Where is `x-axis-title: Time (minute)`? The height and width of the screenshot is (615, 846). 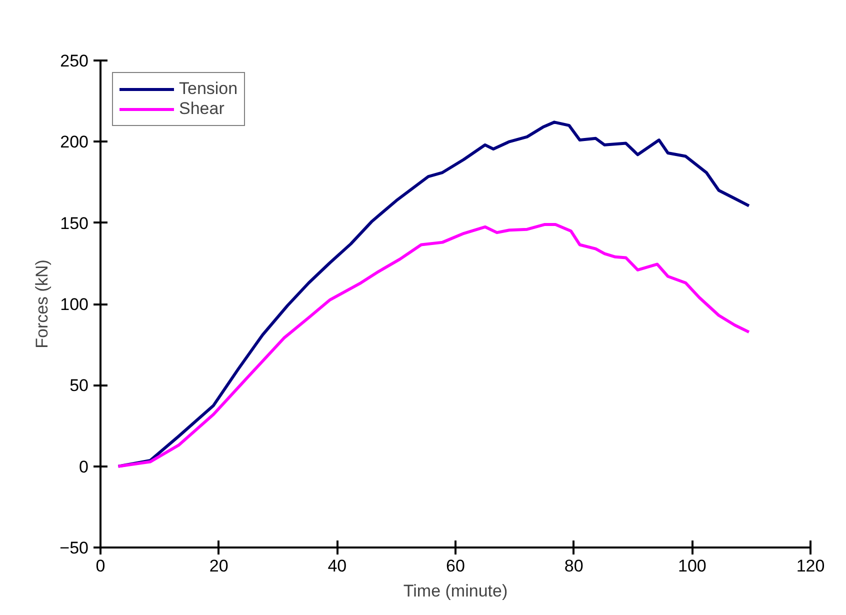 x-axis-title: Time (minute) is located at coordinates (455, 591).